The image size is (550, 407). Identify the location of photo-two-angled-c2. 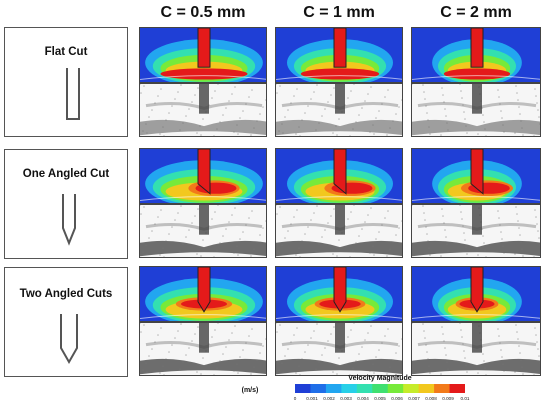
(476, 349).